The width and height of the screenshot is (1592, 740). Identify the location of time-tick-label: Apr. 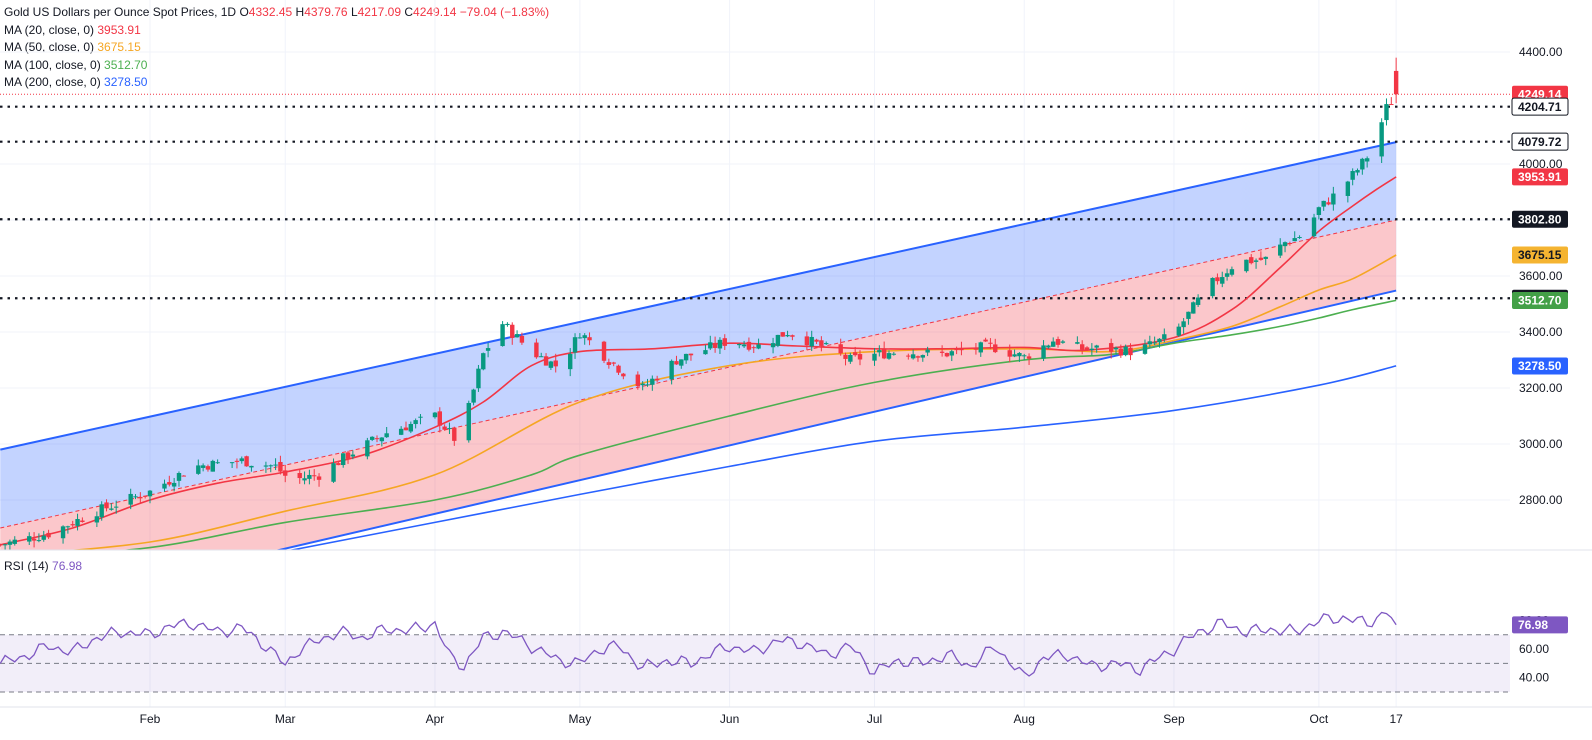
(435, 719).